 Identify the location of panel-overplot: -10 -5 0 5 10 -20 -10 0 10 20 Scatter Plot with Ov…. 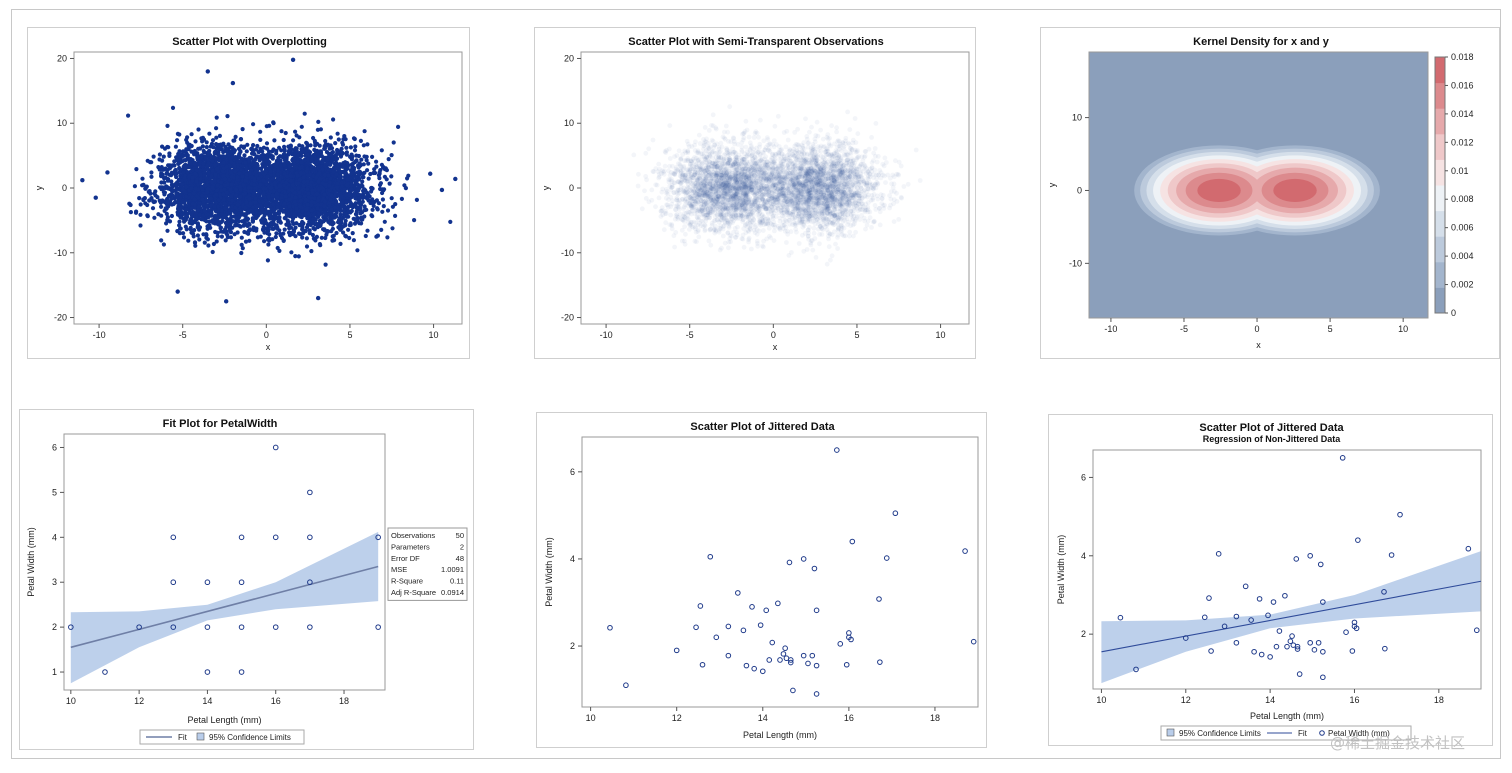
(248, 193).